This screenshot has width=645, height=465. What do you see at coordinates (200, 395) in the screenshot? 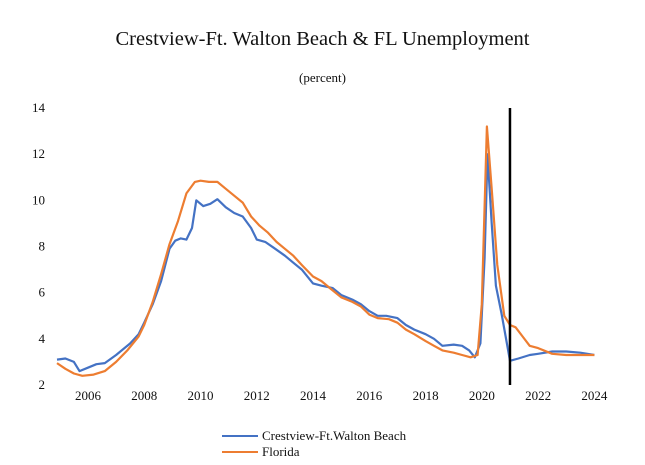
I see `x-tick-label: 2010` at bounding box center [200, 395].